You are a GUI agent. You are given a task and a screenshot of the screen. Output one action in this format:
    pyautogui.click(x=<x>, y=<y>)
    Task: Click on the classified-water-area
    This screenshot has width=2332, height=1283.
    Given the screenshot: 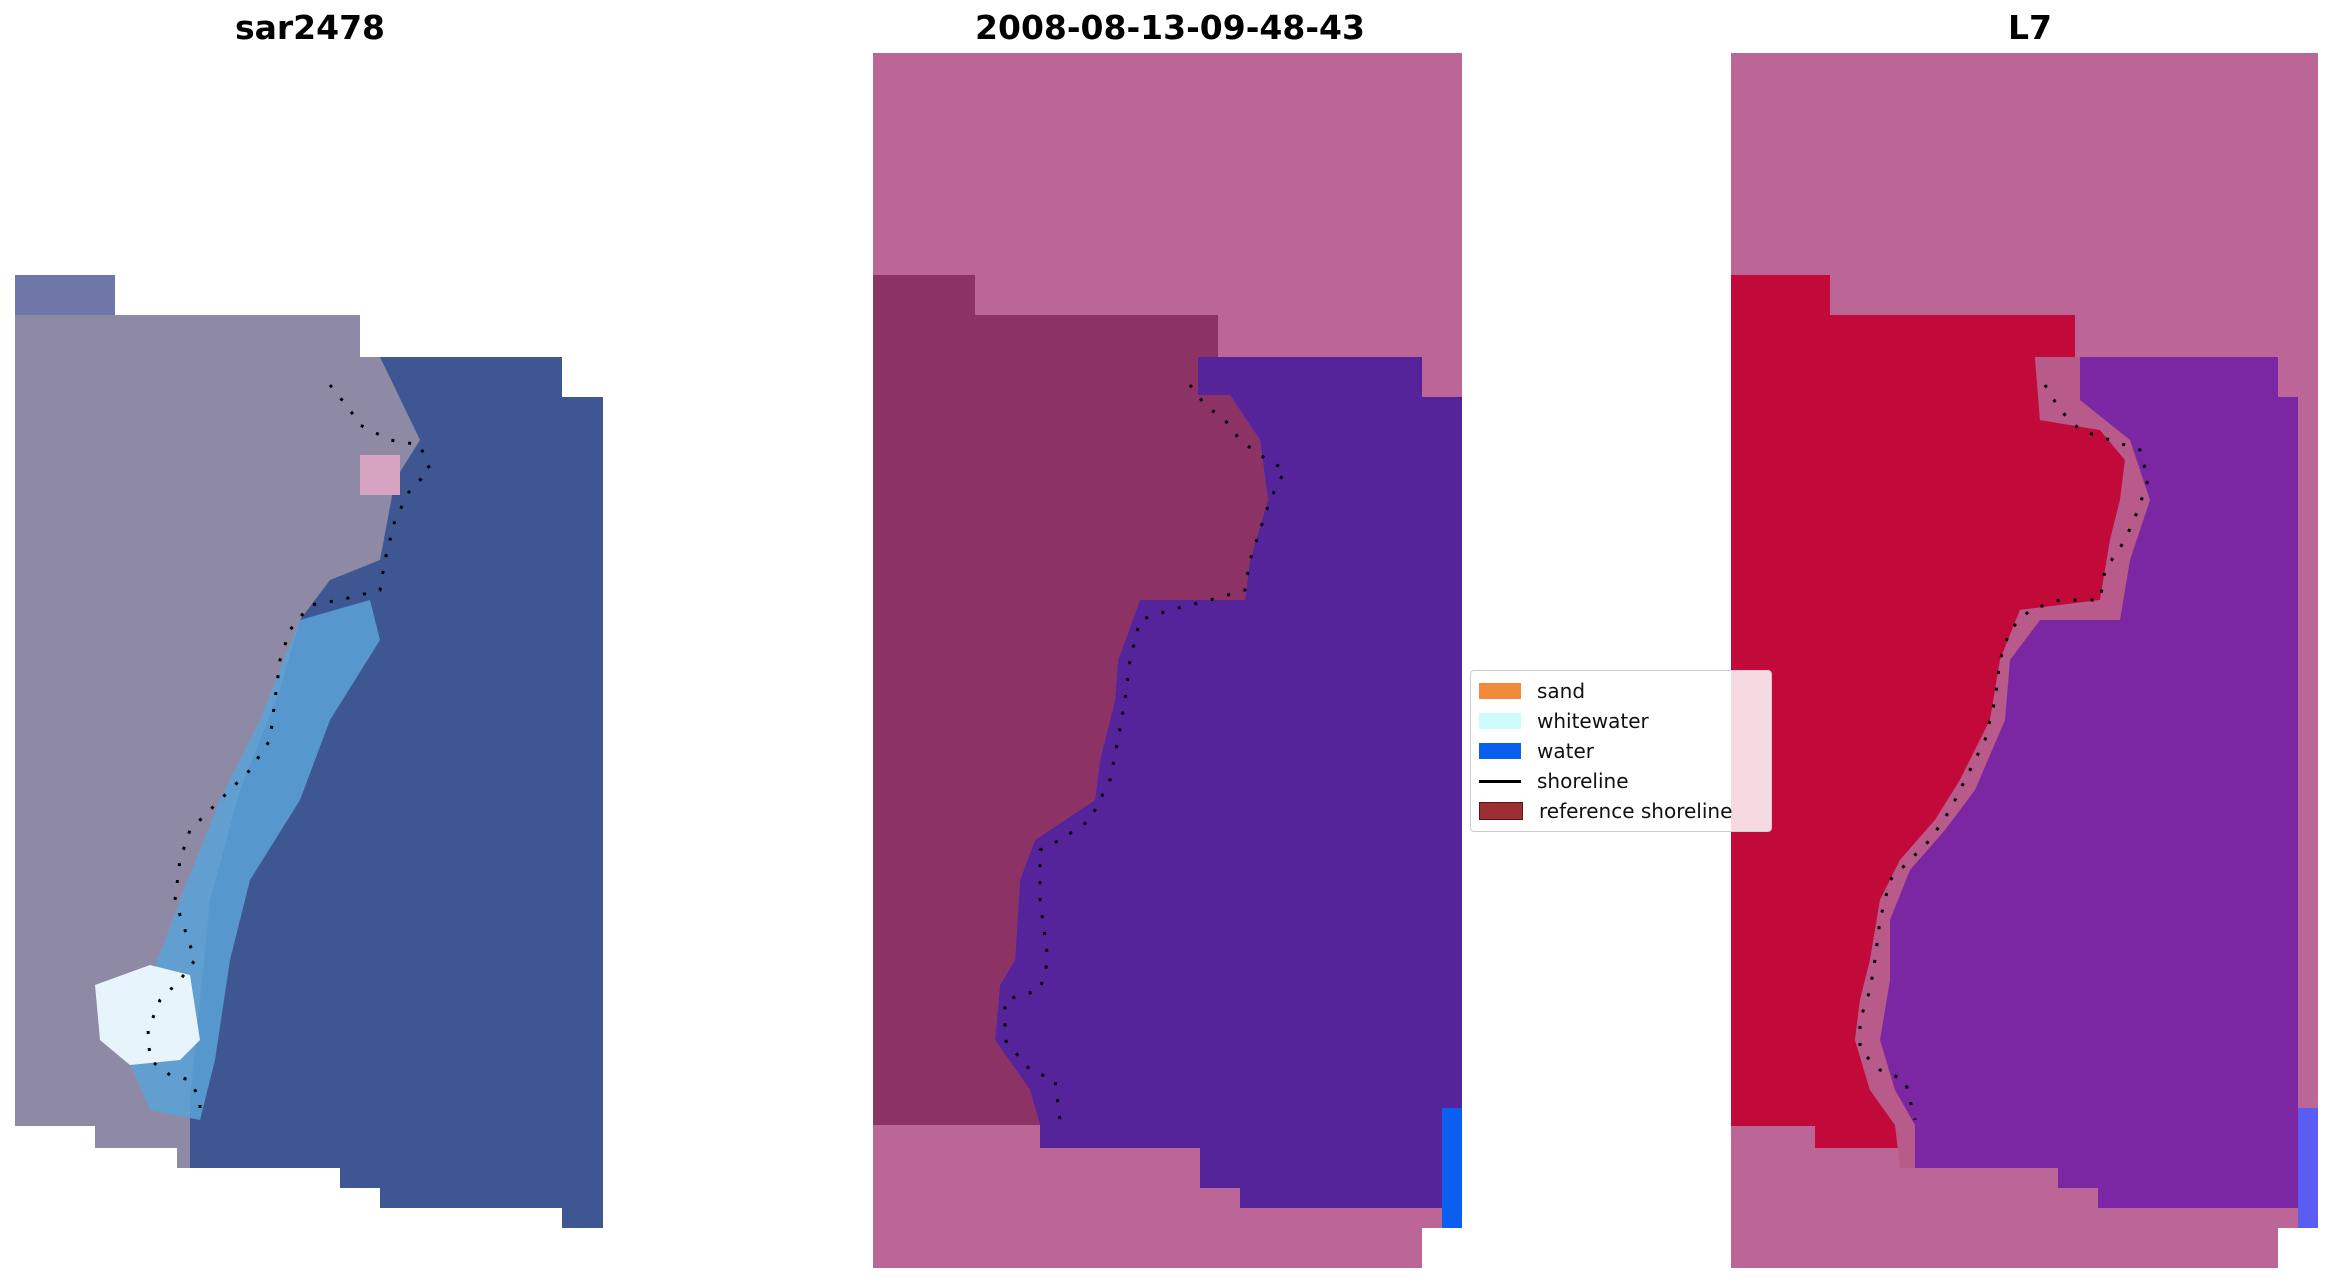 What is the action you would take?
    pyautogui.click(x=1228, y=782)
    